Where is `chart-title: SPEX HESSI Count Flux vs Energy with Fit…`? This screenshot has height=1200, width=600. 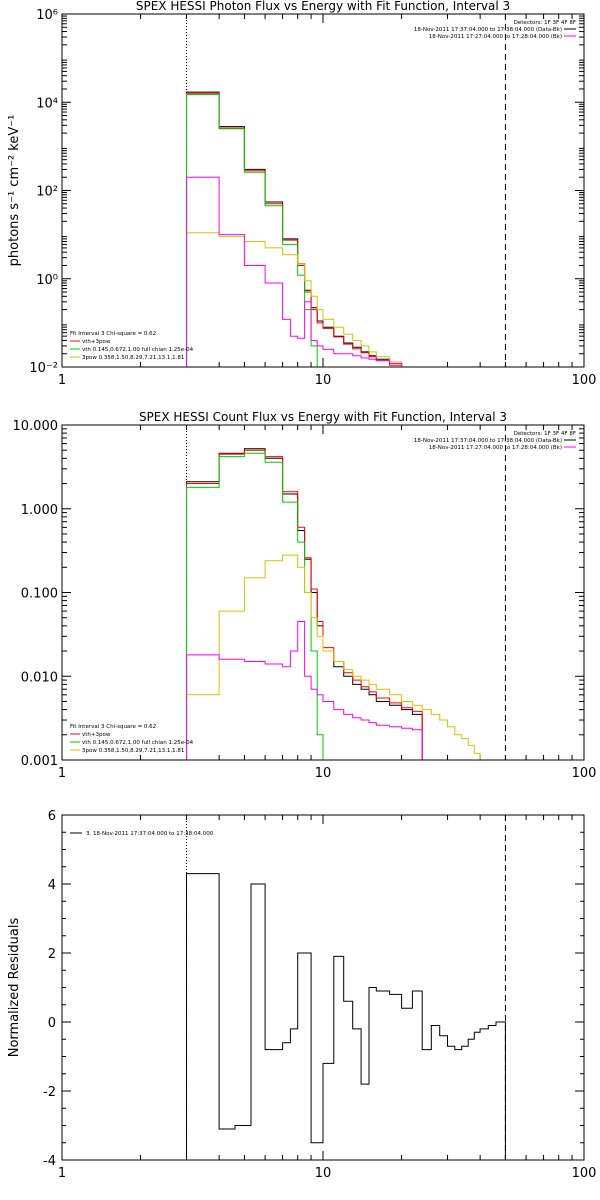 chart-title: SPEX HESSI Count Flux vs Energy with Fit… is located at coordinates (323, 417).